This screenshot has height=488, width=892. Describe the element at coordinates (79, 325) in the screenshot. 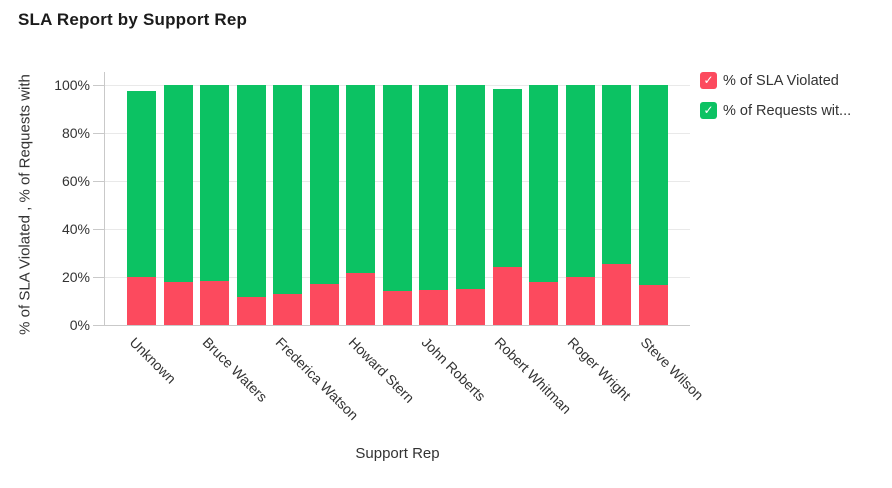

I see `y-tick-label: 0%` at that location.